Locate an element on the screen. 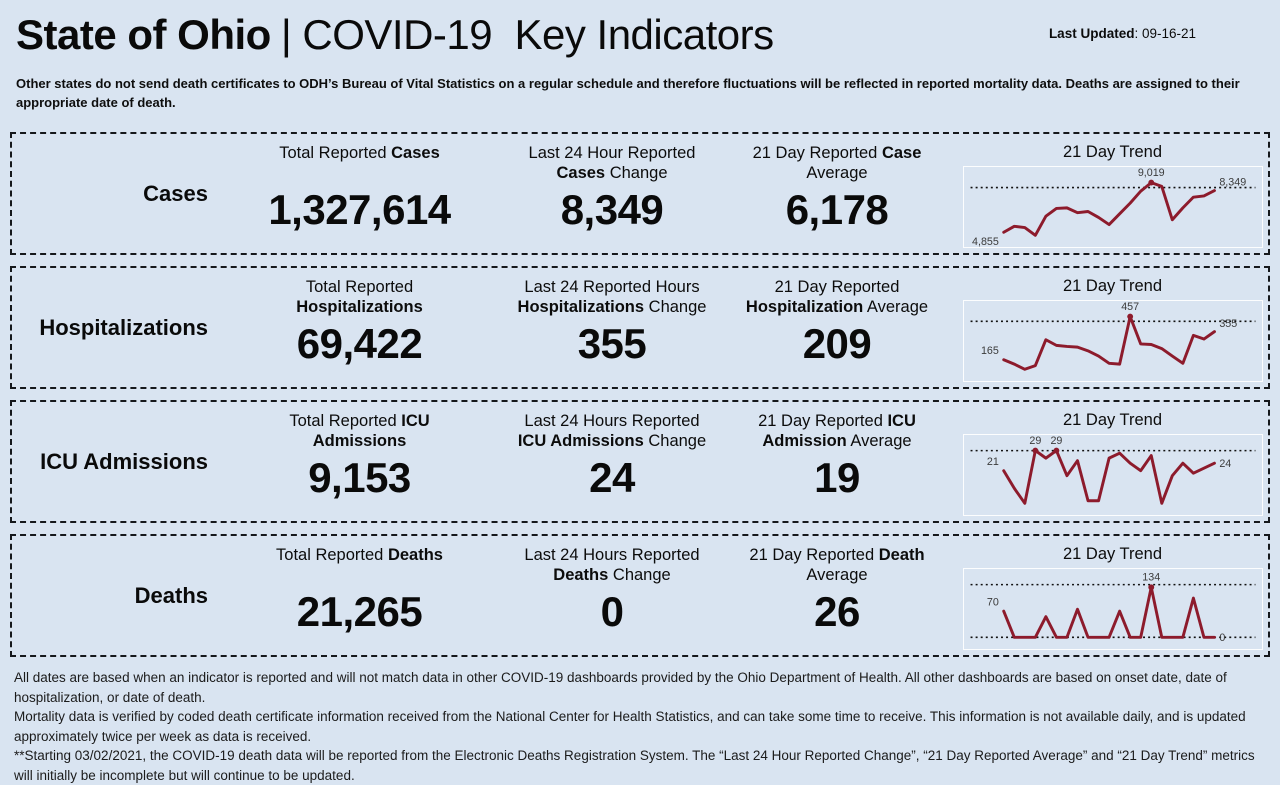 The height and width of the screenshot is (785, 1280). trend-cases: 21 Day Trend 9,019 4,855 8,349 is located at coordinates (1112, 193).